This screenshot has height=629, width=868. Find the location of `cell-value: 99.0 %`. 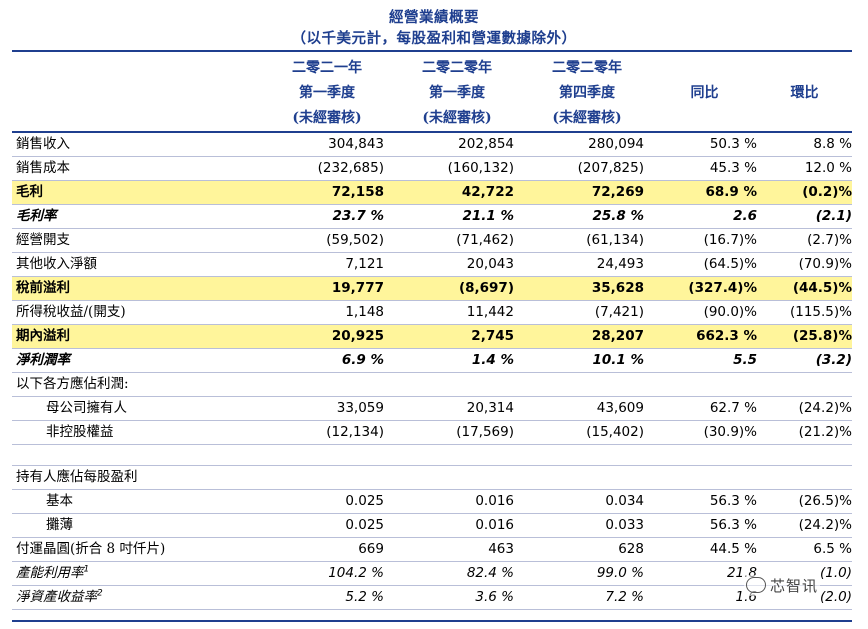

cell-value: 99.0 % is located at coordinates (587, 573).